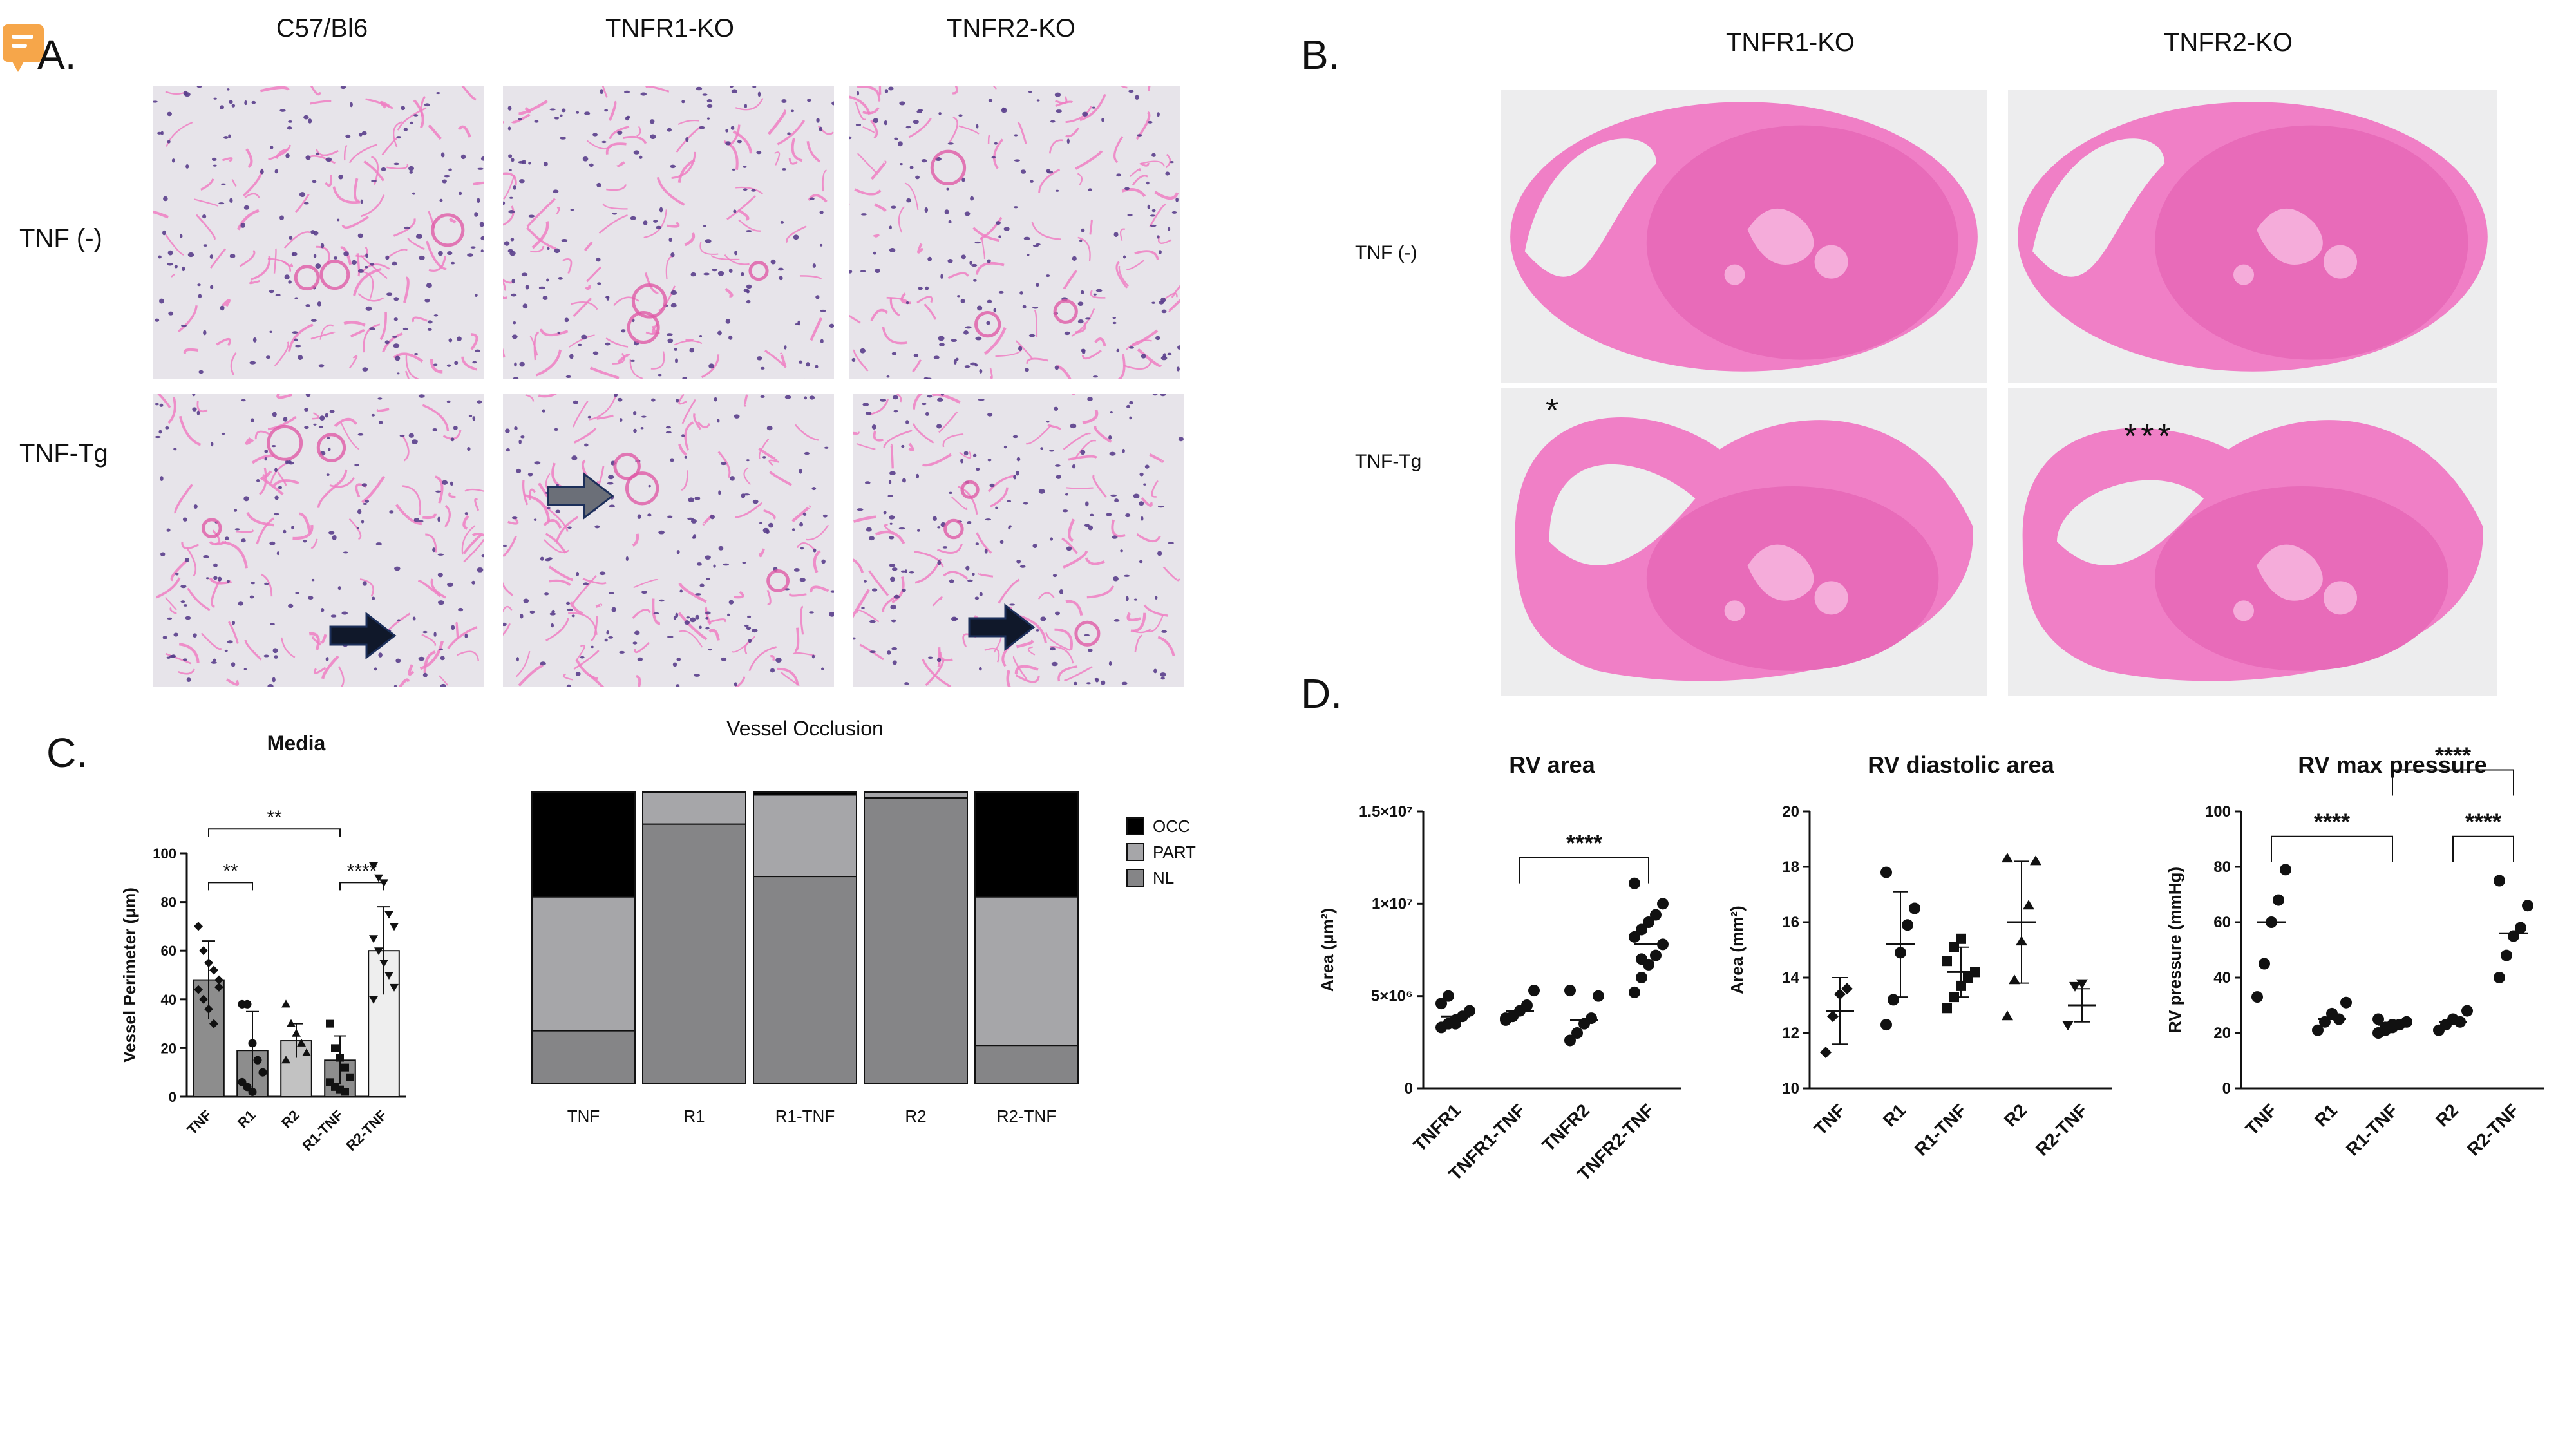  What do you see at coordinates (247, 1119) in the screenshot?
I see `x-tick-label: R1` at bounding box center [247, 1119].